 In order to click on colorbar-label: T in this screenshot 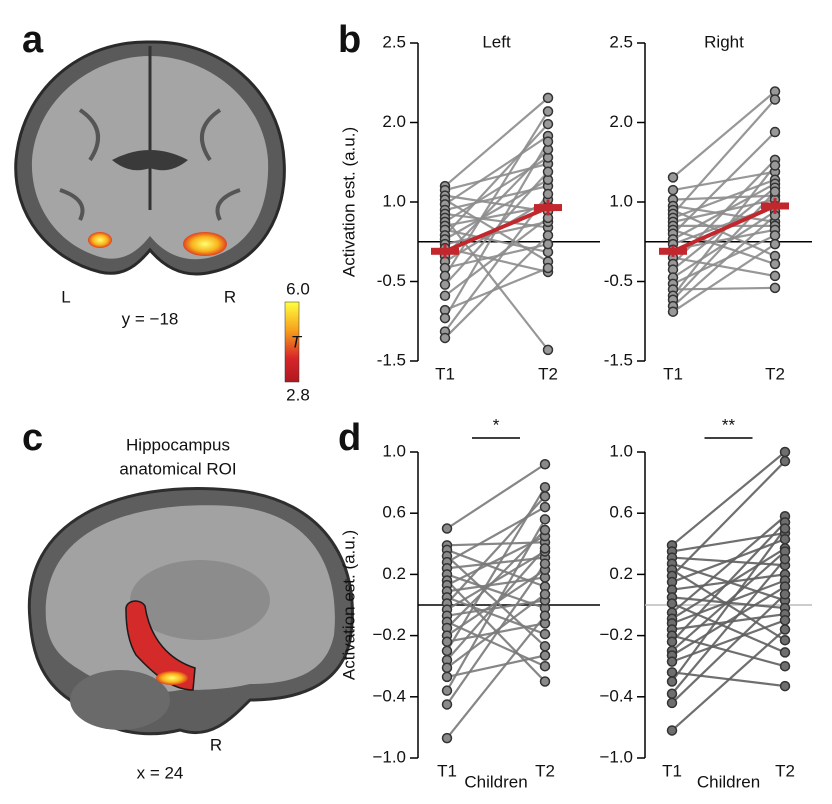, I will do `click(297, 341)`.